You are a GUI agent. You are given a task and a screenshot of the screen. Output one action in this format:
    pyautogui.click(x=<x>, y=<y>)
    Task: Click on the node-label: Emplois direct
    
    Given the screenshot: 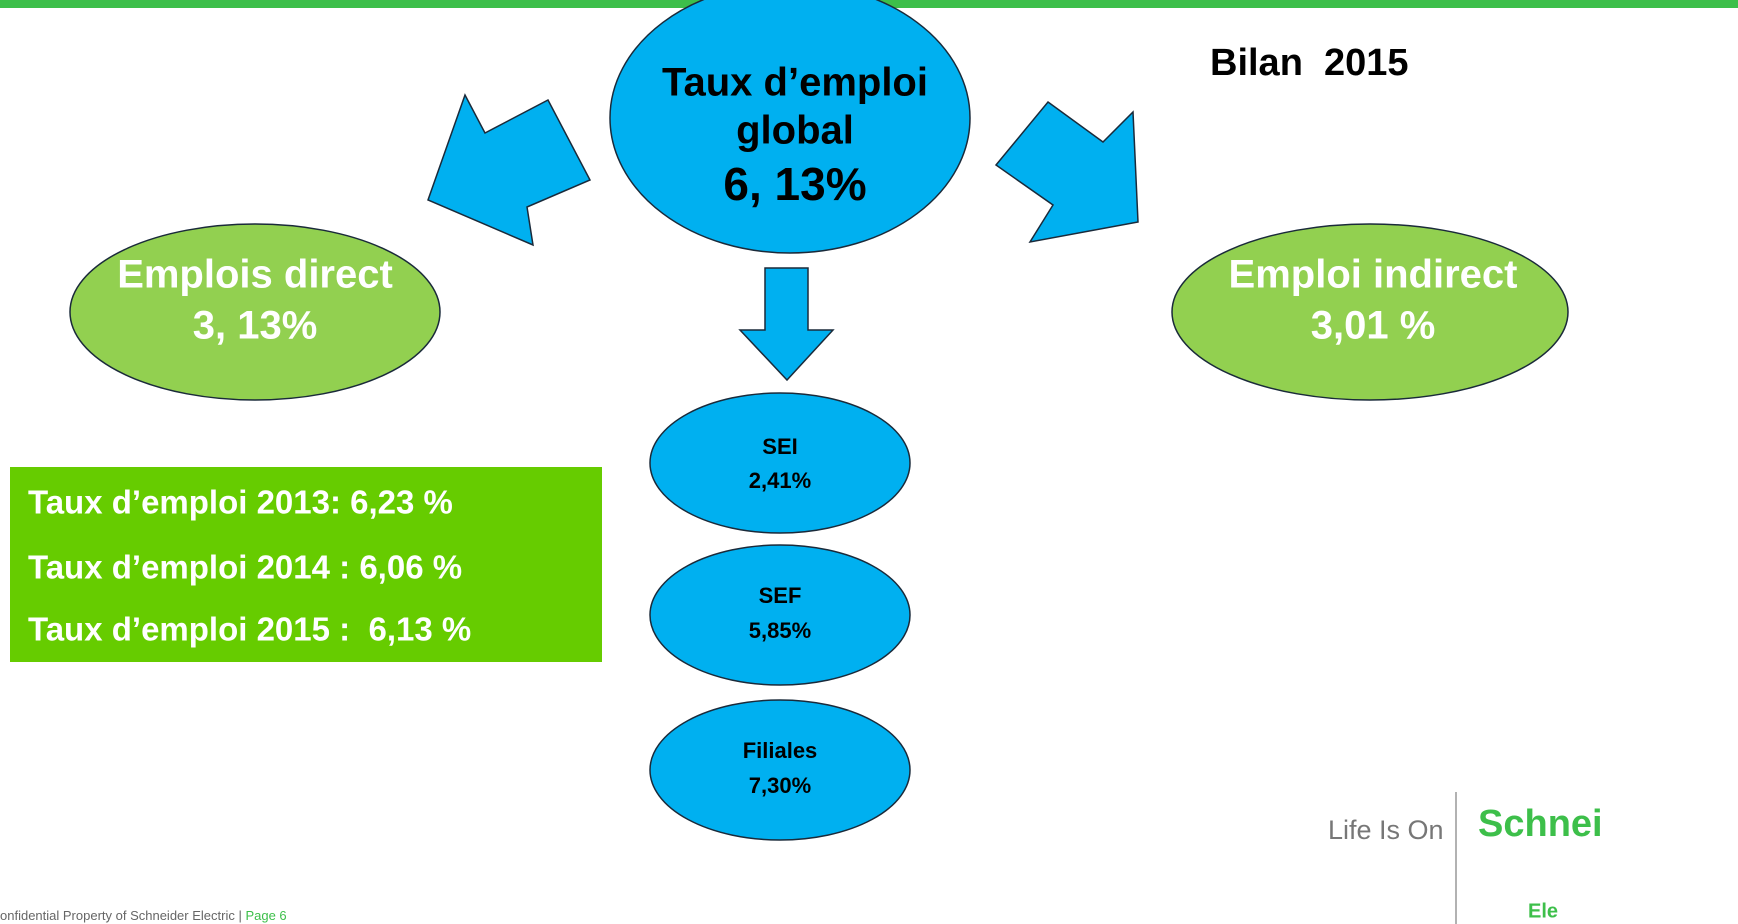 What is the action you would take?
    pyautogui.click(x=255, y=275)
    